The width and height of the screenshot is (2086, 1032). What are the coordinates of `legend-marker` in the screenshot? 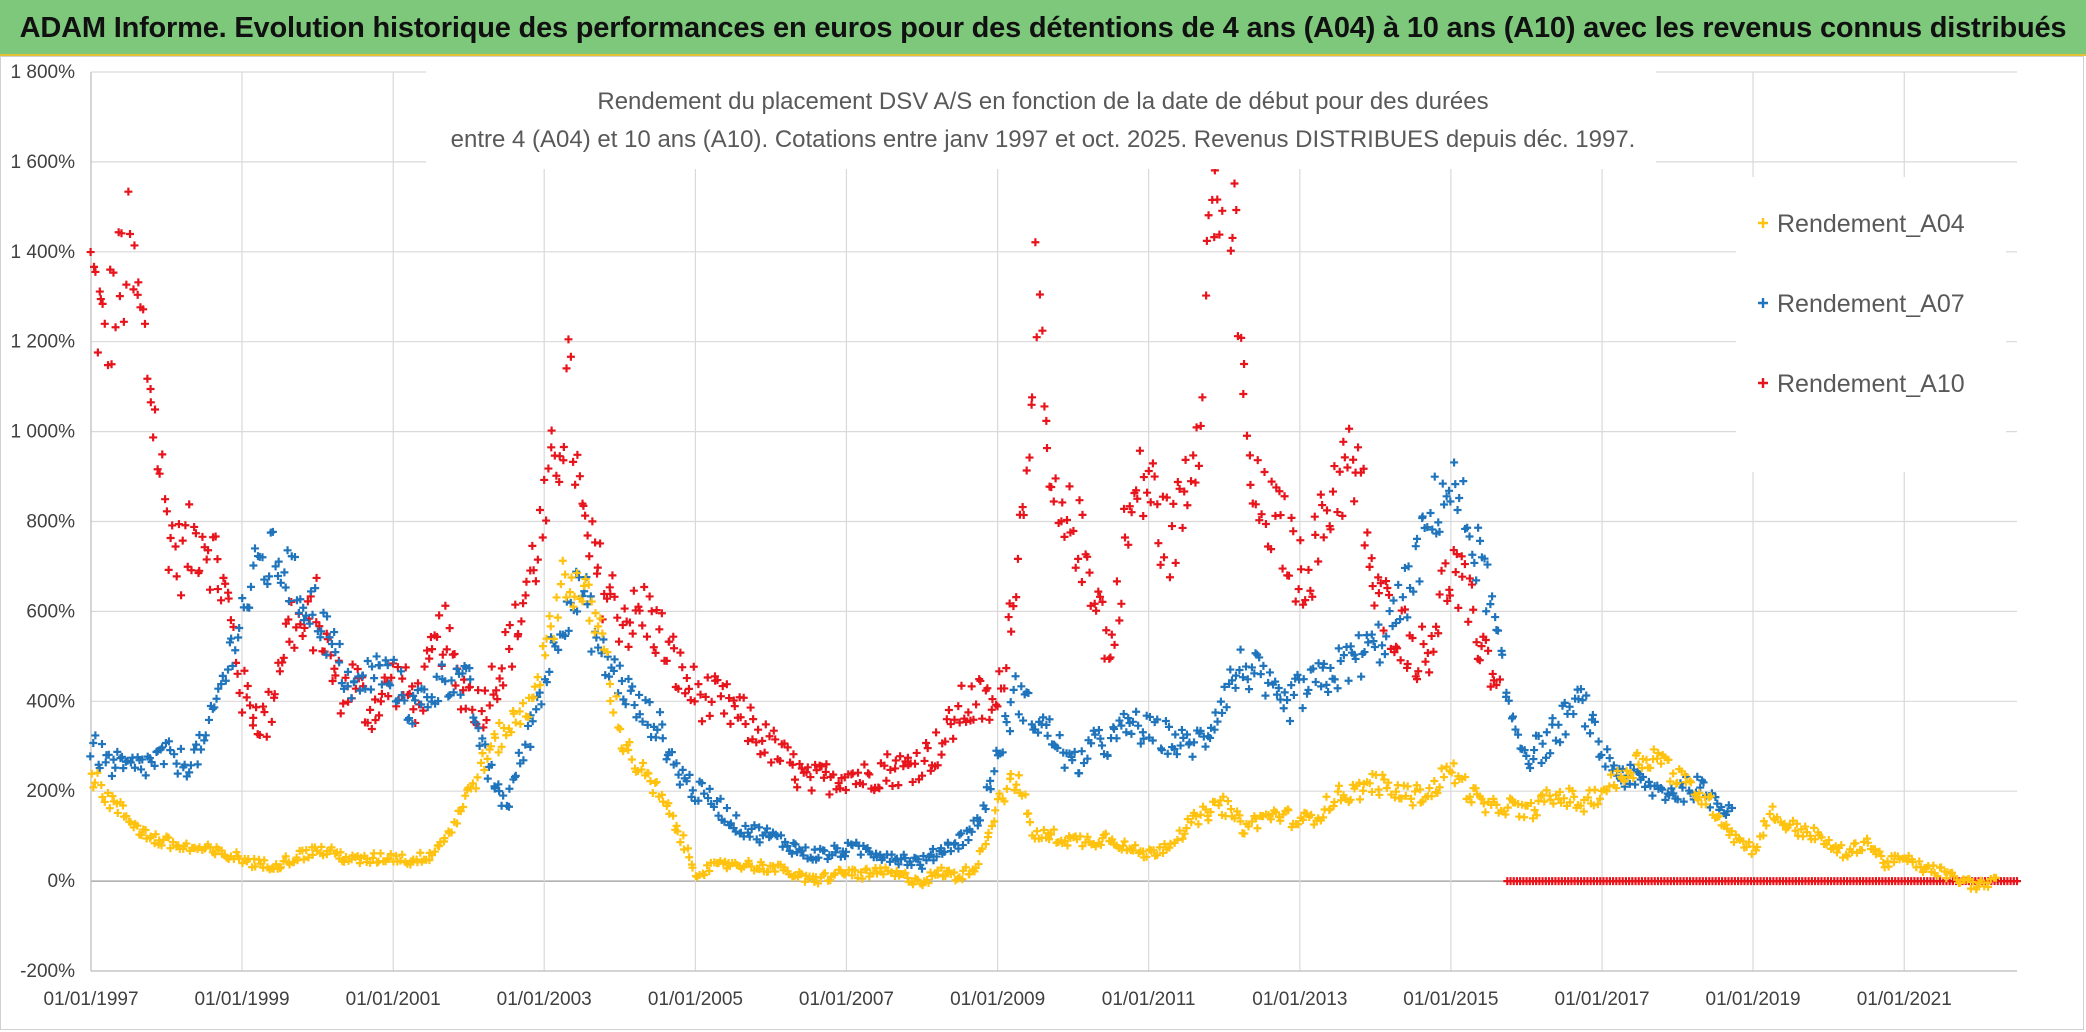 It's located at (1763, 303).